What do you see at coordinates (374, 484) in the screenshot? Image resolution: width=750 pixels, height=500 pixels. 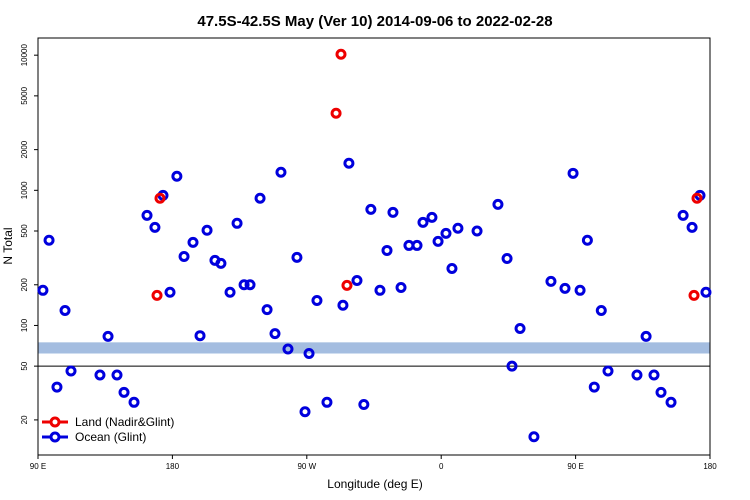 I see `x-axis-label: Longitude (deg E)` at bounding box center [374, 484].